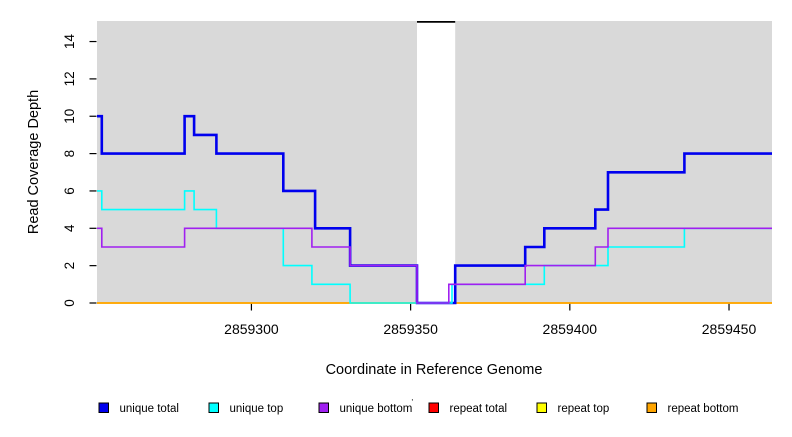  Describe the element at coordinates (69, 266) in the screenshot. I see `y-axis-tick-label: 2` at that location.